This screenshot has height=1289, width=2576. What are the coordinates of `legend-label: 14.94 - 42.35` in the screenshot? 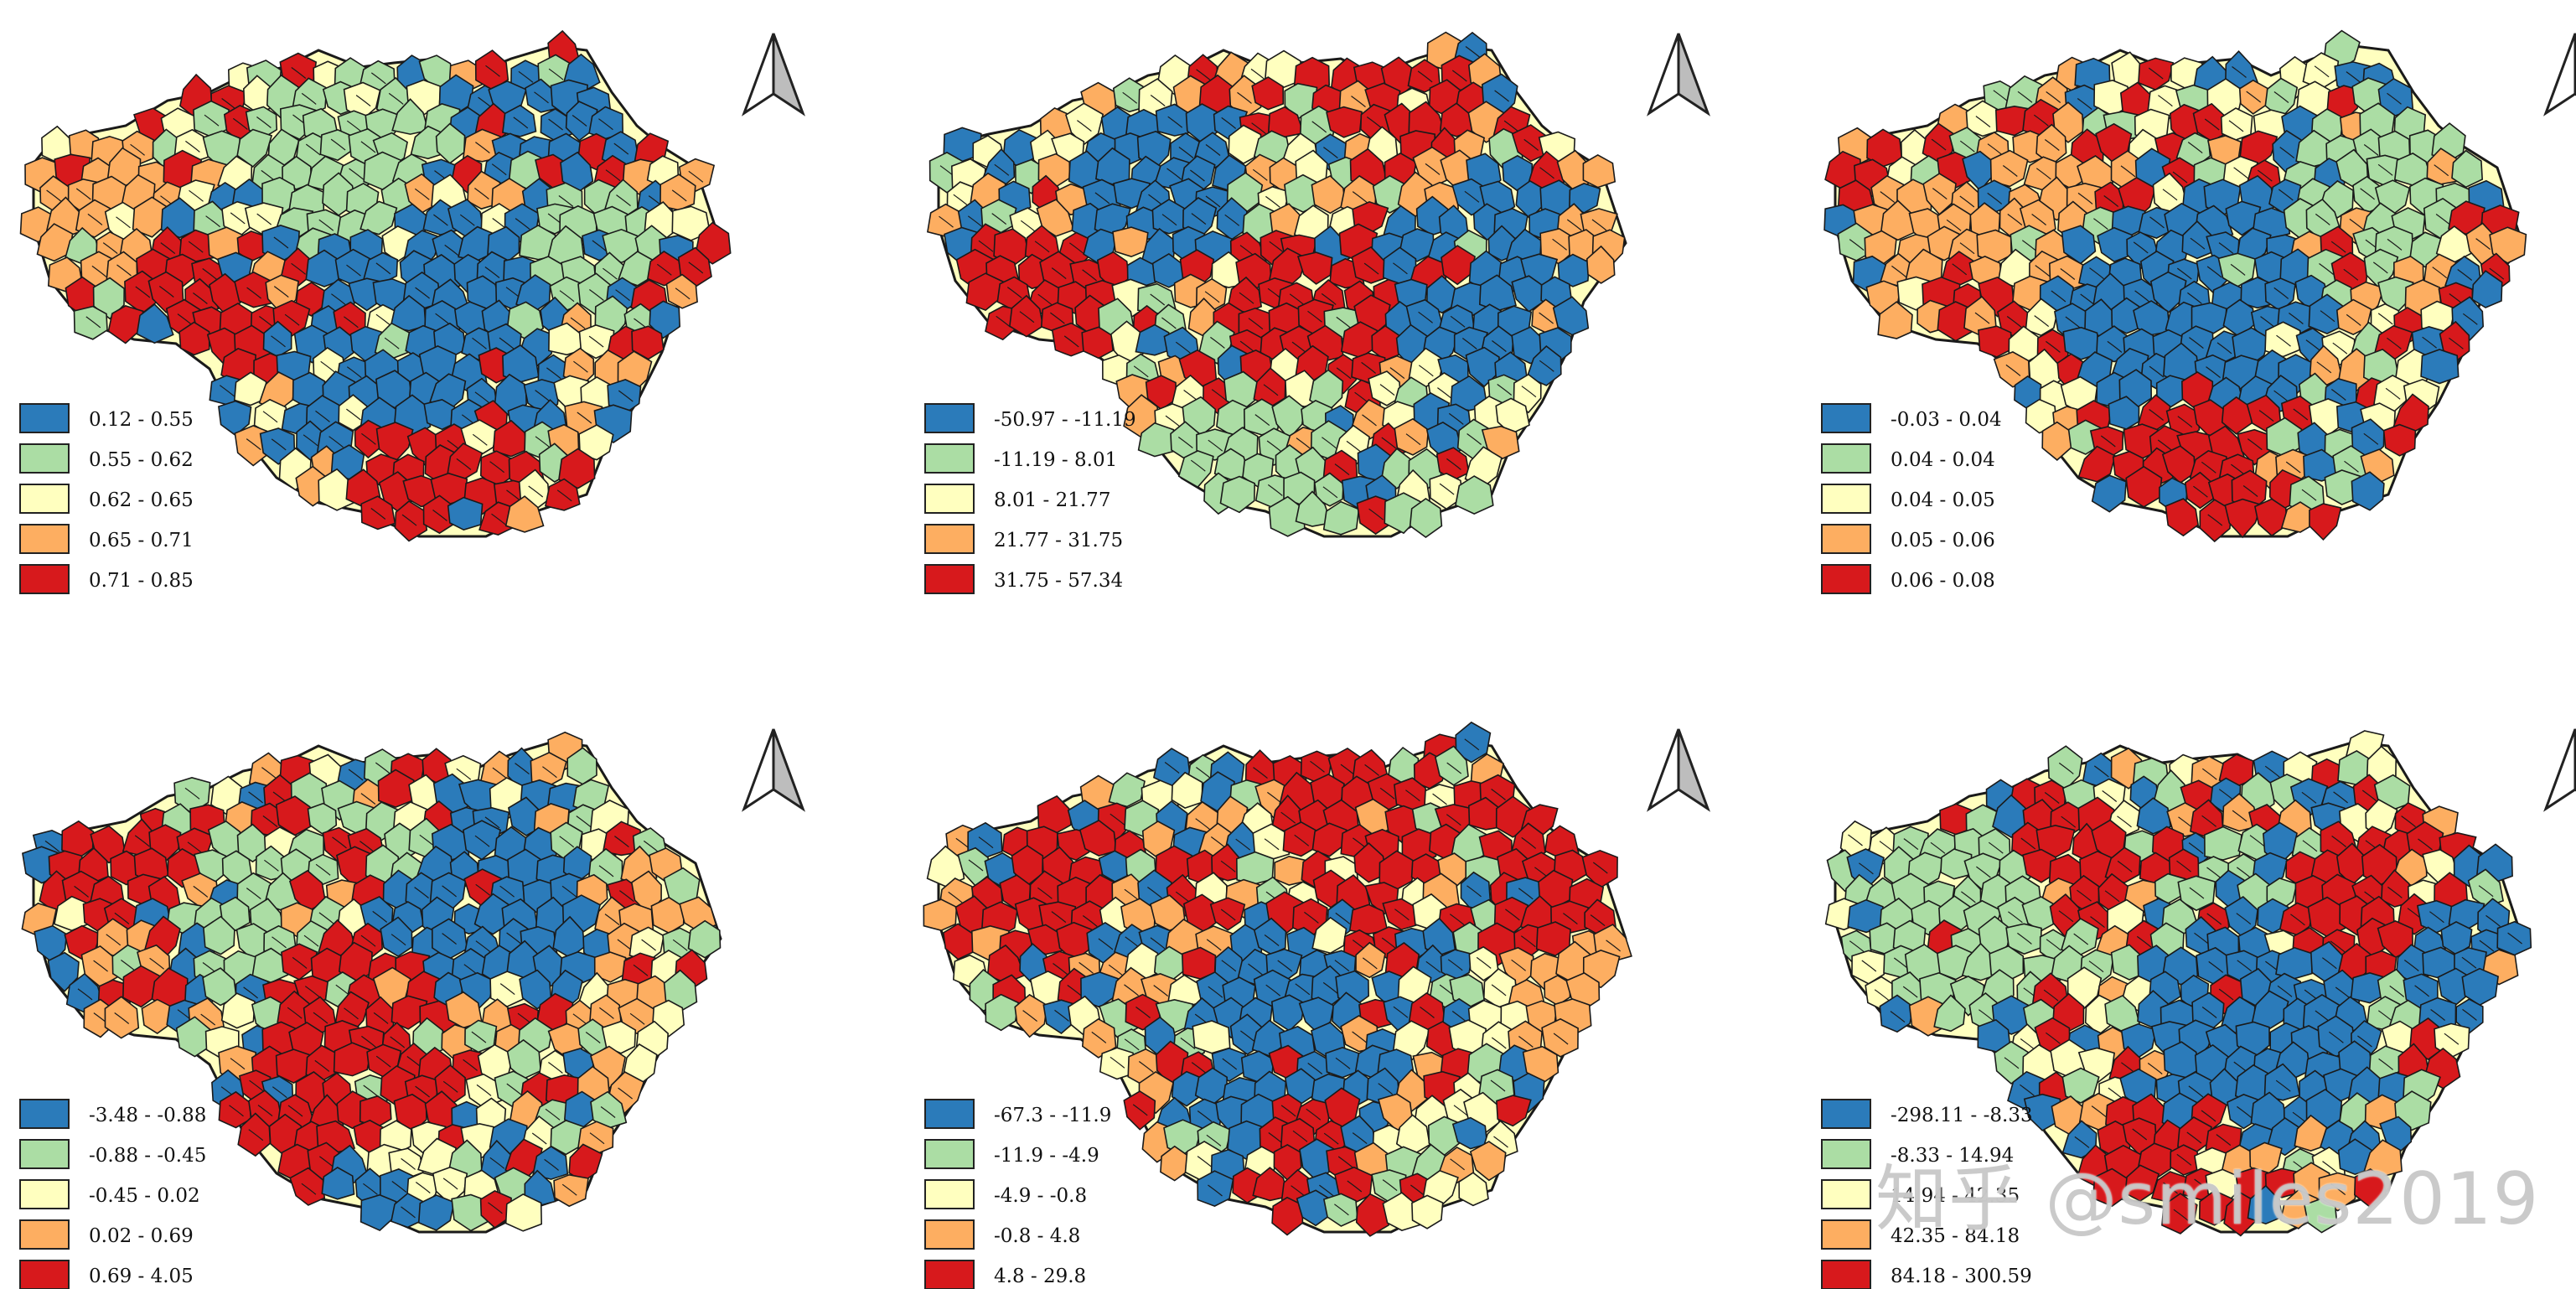 It's located at (1955, 1196).